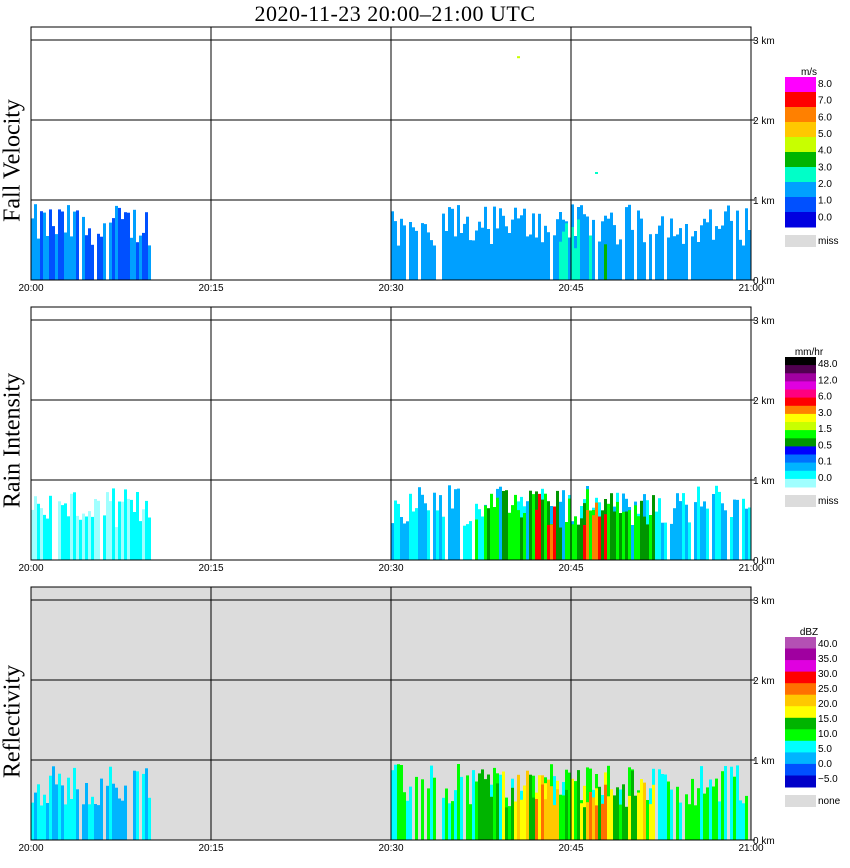 Image resolution: width=850 pixels, height=868 pixels. What do you see at coordinates (829, 801) in the screenshot?
I see `legend-missing-label: none` at bounding box center [829, 801].